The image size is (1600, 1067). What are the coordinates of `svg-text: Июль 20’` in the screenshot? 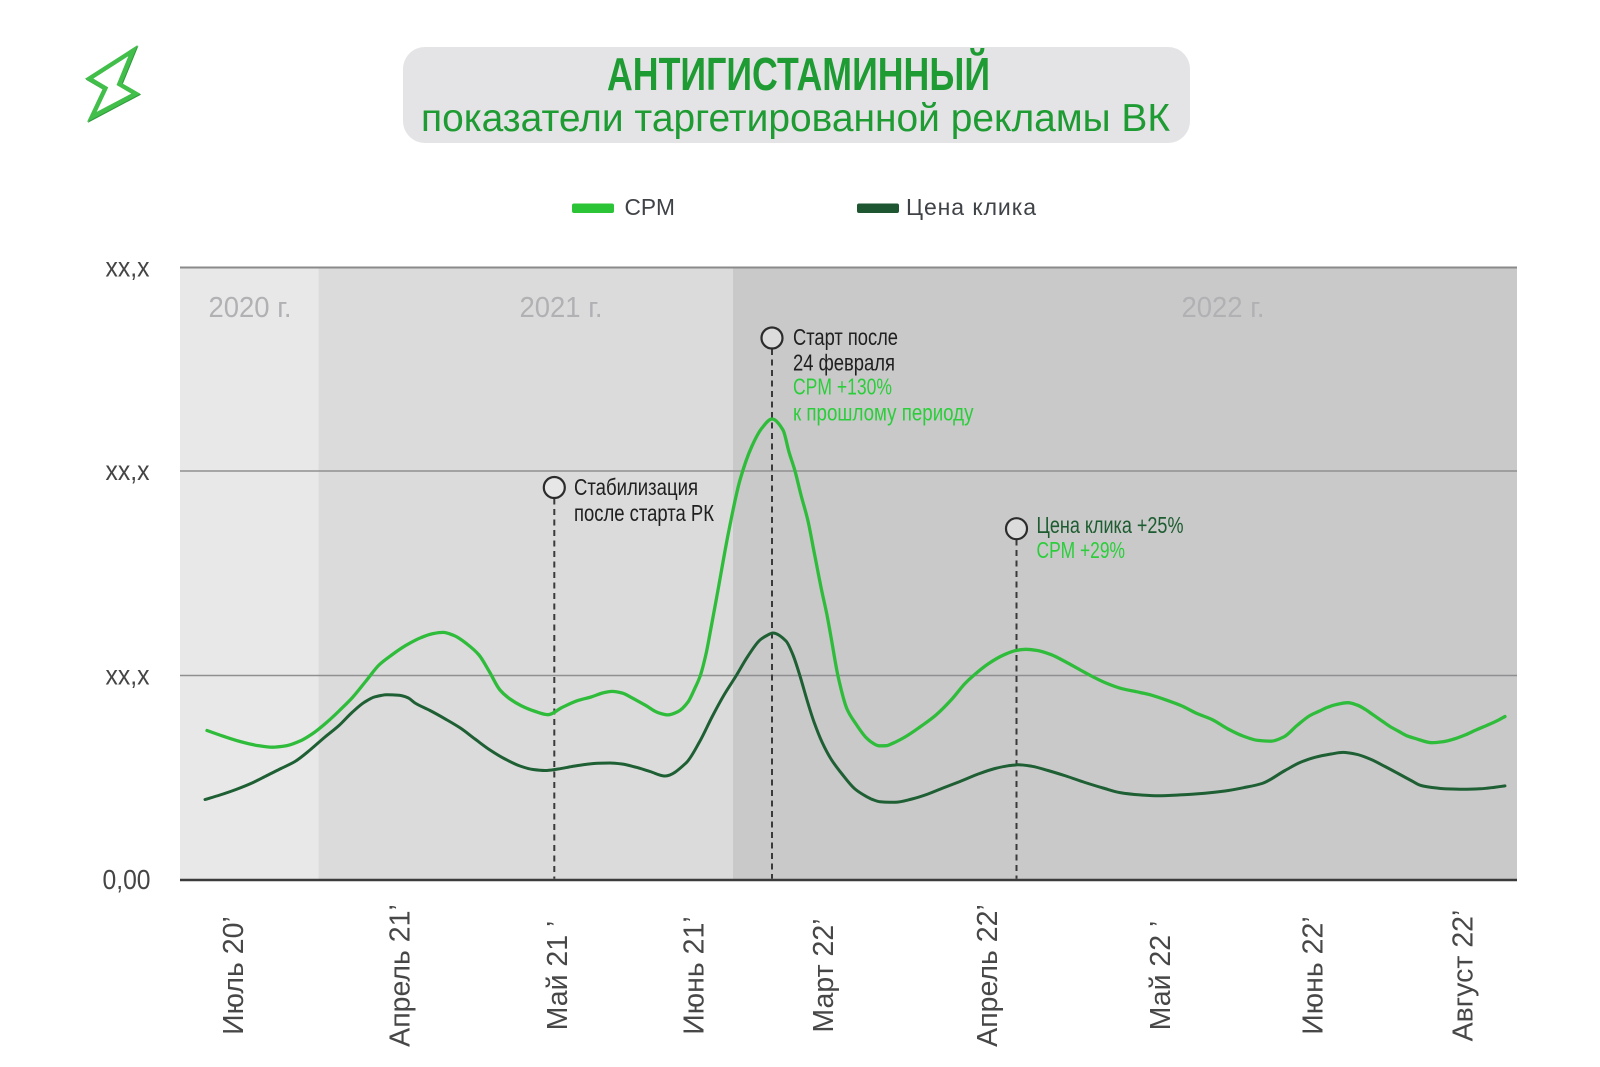 It's located at (234, 975).